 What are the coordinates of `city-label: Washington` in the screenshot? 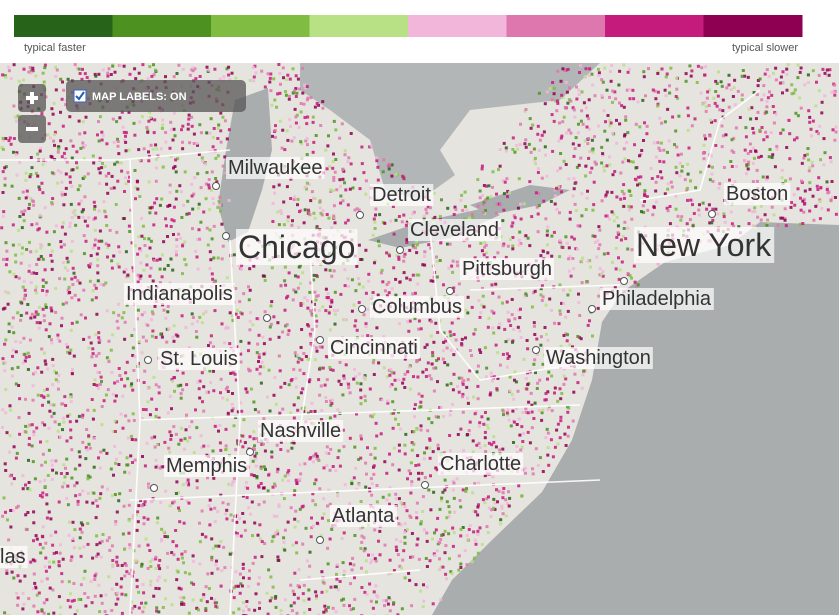 It's located at (598, 358).